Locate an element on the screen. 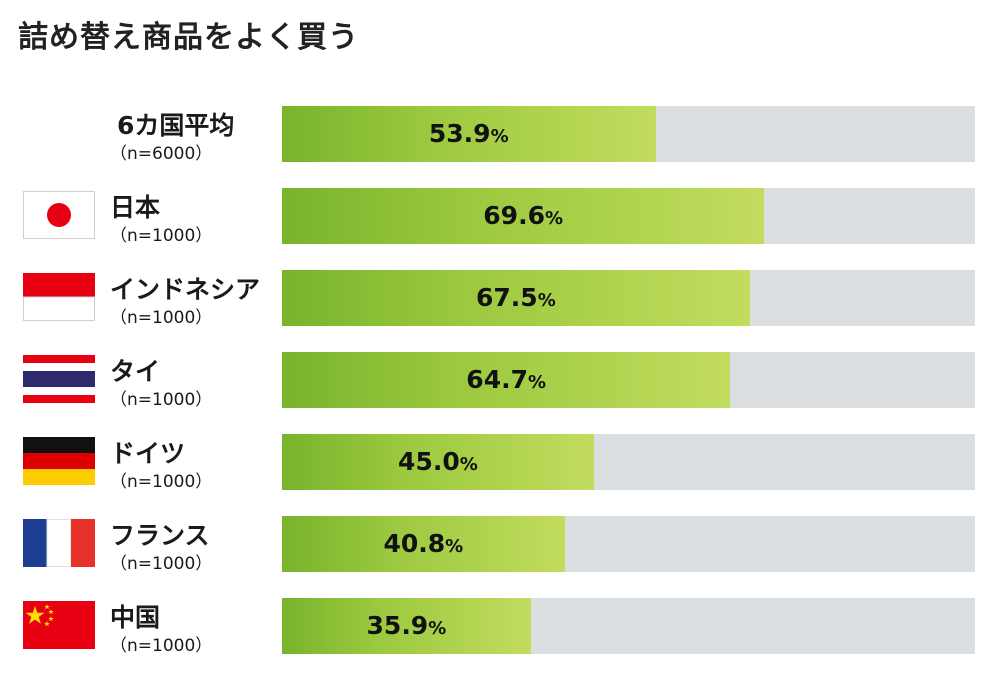 The image size is (1000, 675). bar-row-china: 中国 （n=1000） 35.9% is located at coordinates (500, 627).